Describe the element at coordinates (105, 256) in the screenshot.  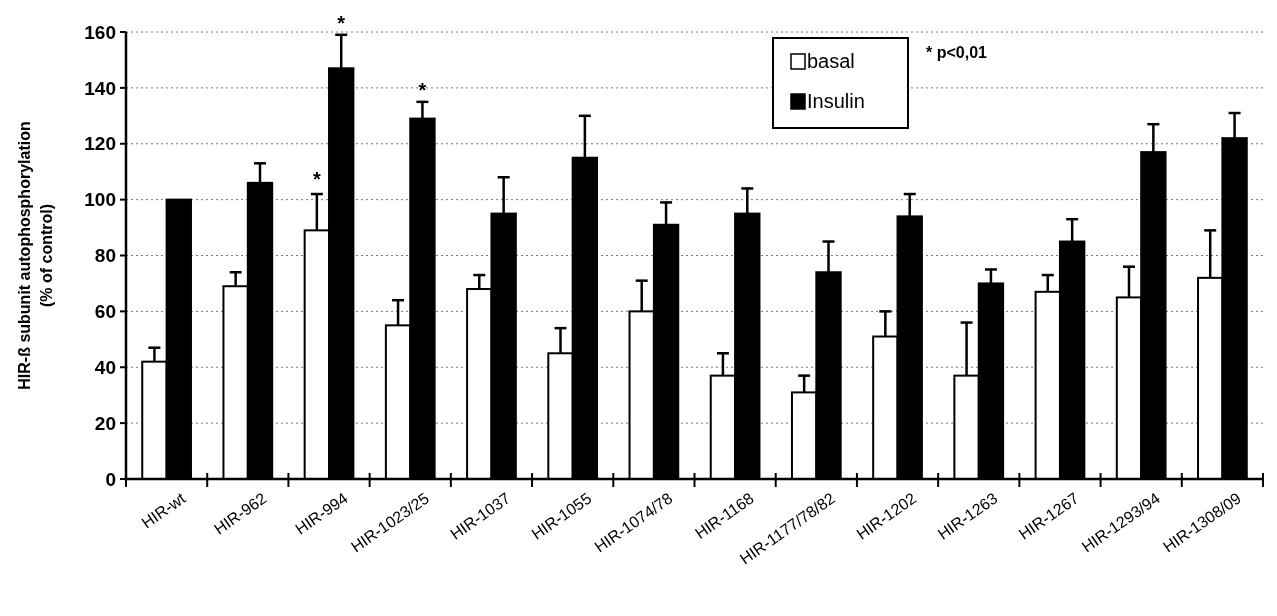
I see `y-tick-label: 80` at that location.